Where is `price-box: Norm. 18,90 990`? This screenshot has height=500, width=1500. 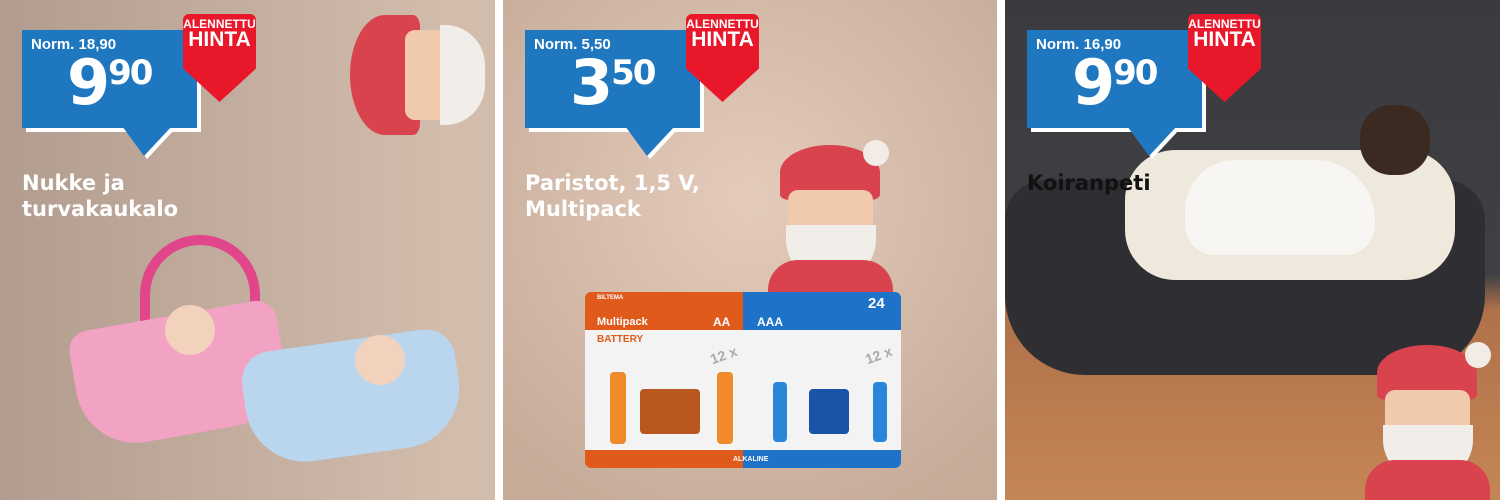 price-box: Norm. 18,90 990 is located at coordinates (109, 93).